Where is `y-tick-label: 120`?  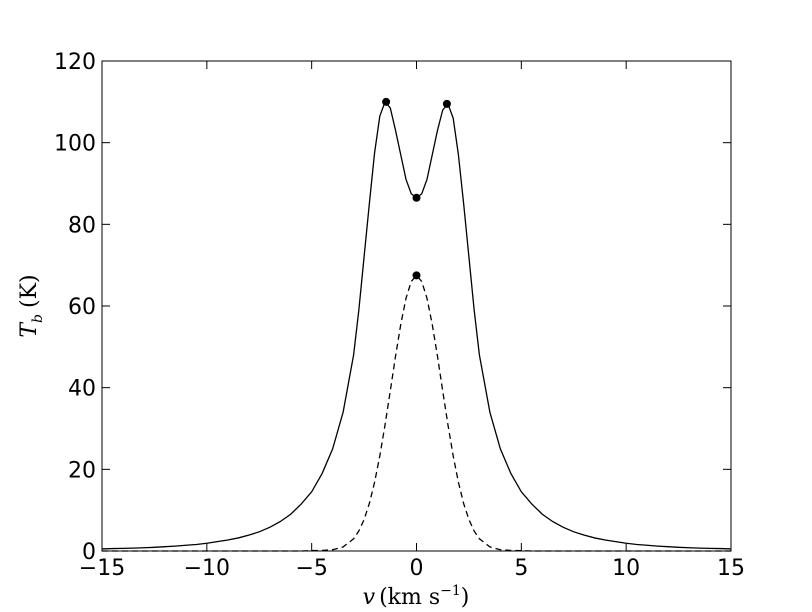 y-tick-label: 120 is located at coordinates (75, 62).